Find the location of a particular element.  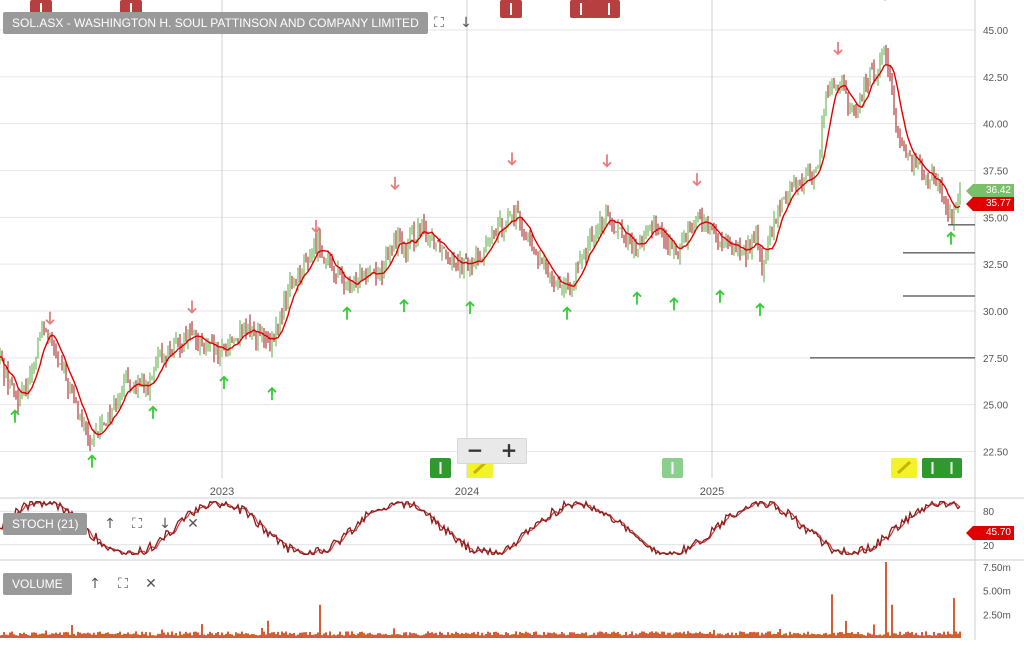

note-marker is located at coordinates (904, 468).